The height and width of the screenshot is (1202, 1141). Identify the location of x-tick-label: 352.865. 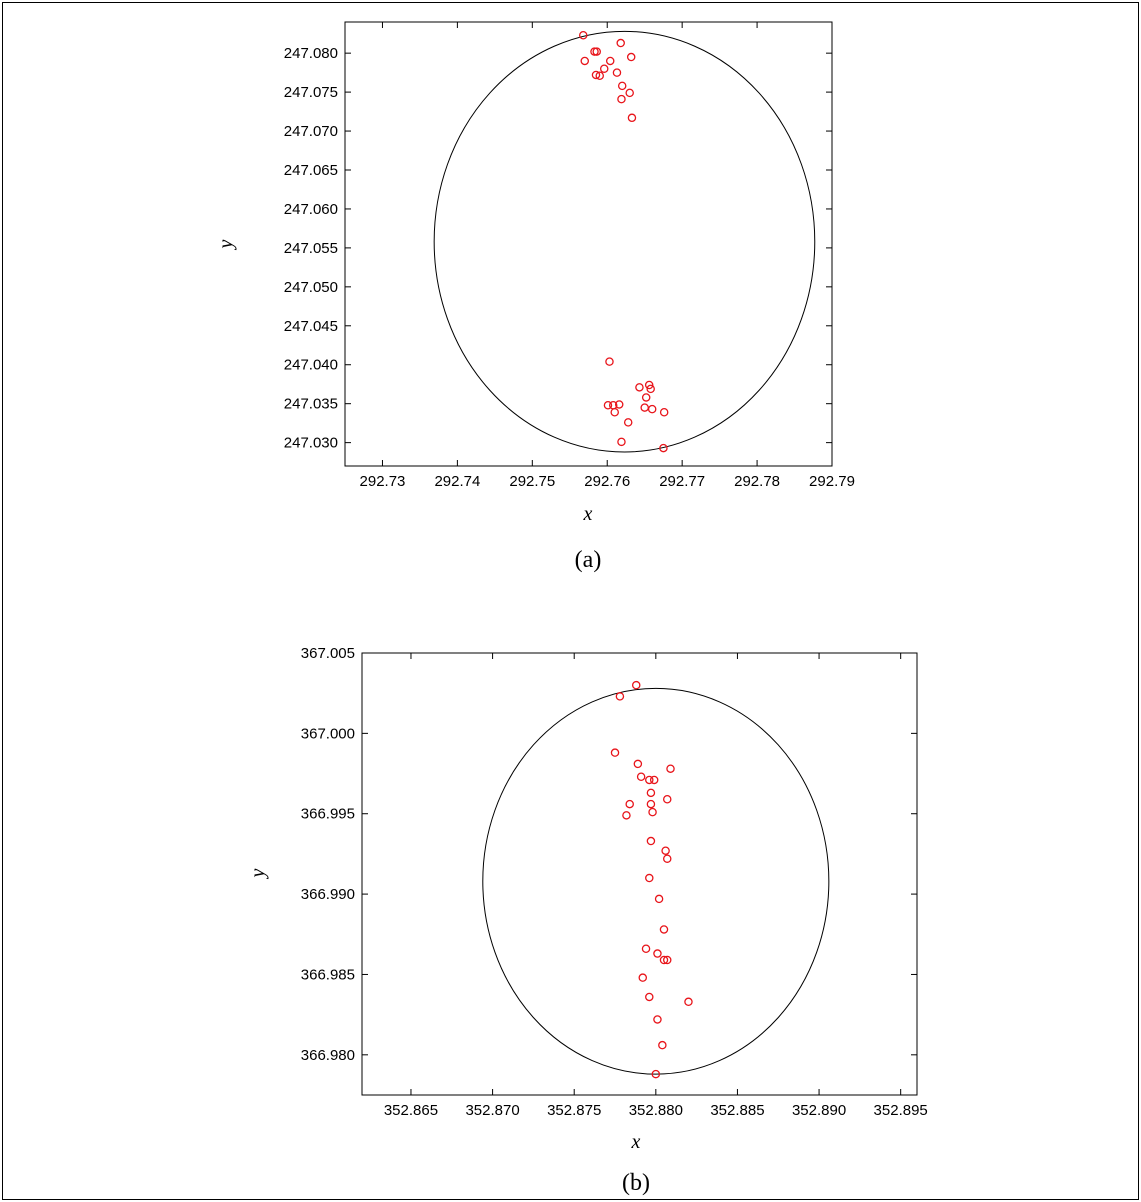
(411, 1110).